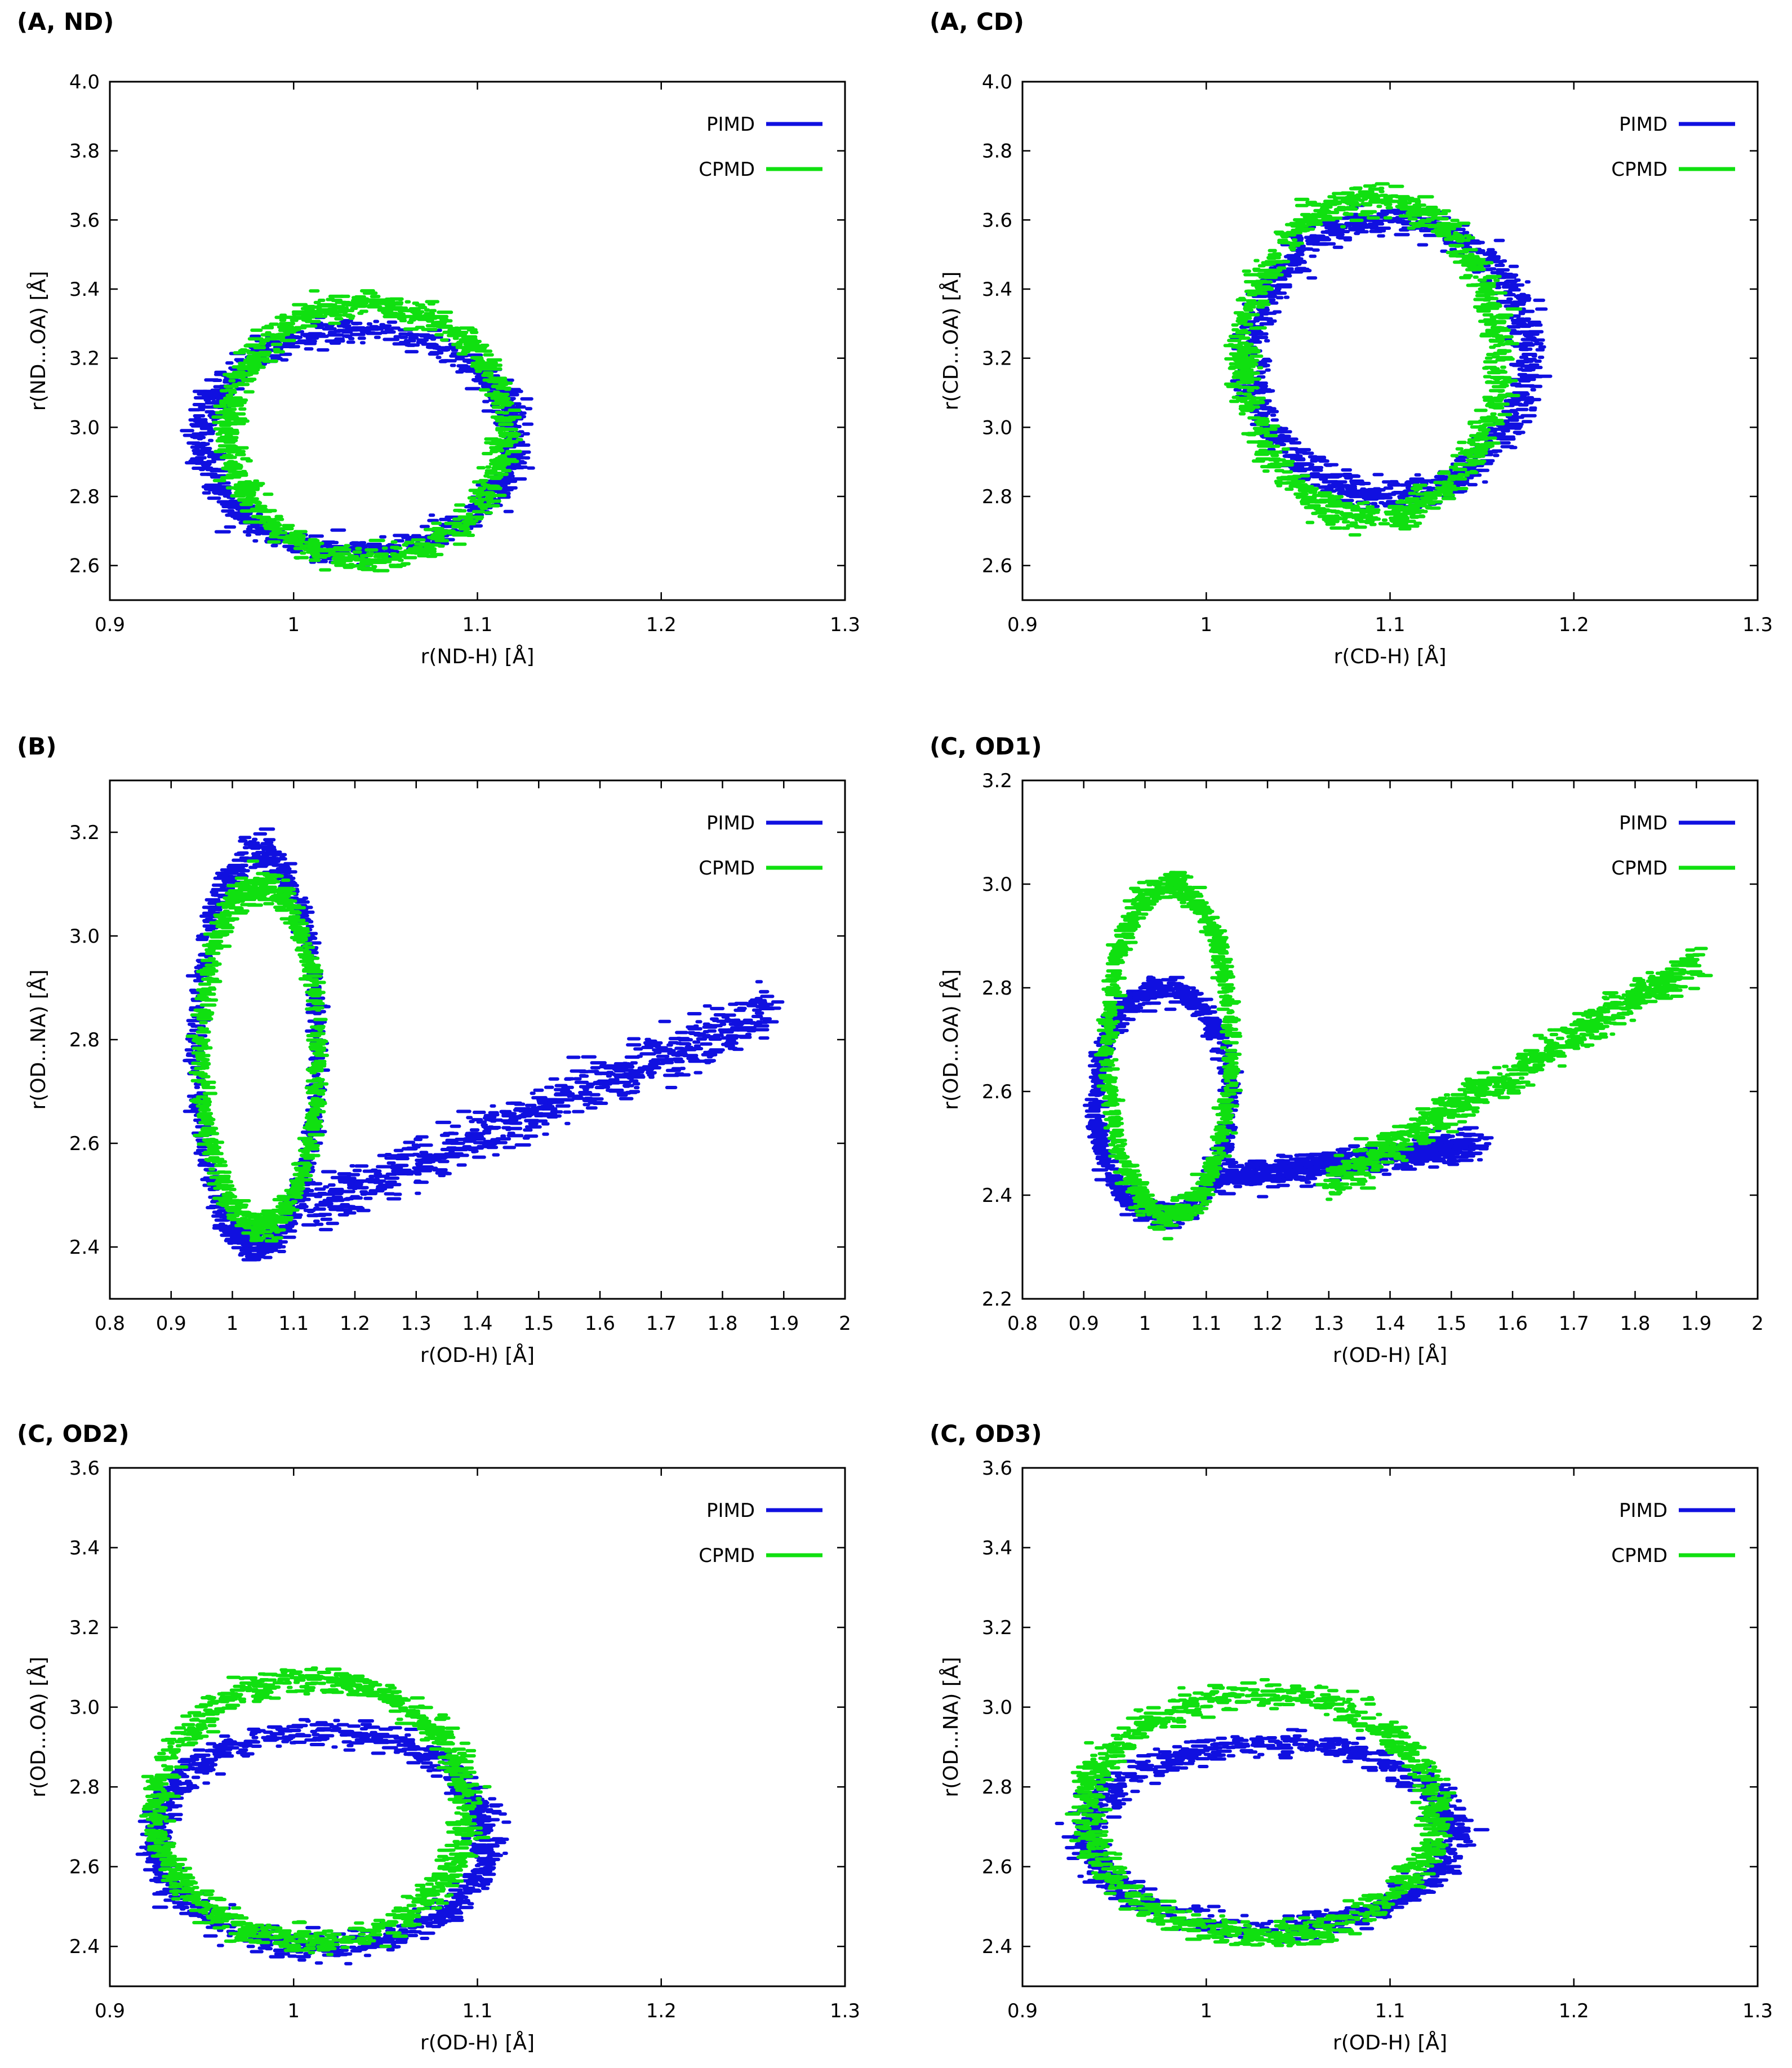 The height and width of the screenshot is (2068, 1792). I want to click on x-tick-label: 1, so click(232, 1323).